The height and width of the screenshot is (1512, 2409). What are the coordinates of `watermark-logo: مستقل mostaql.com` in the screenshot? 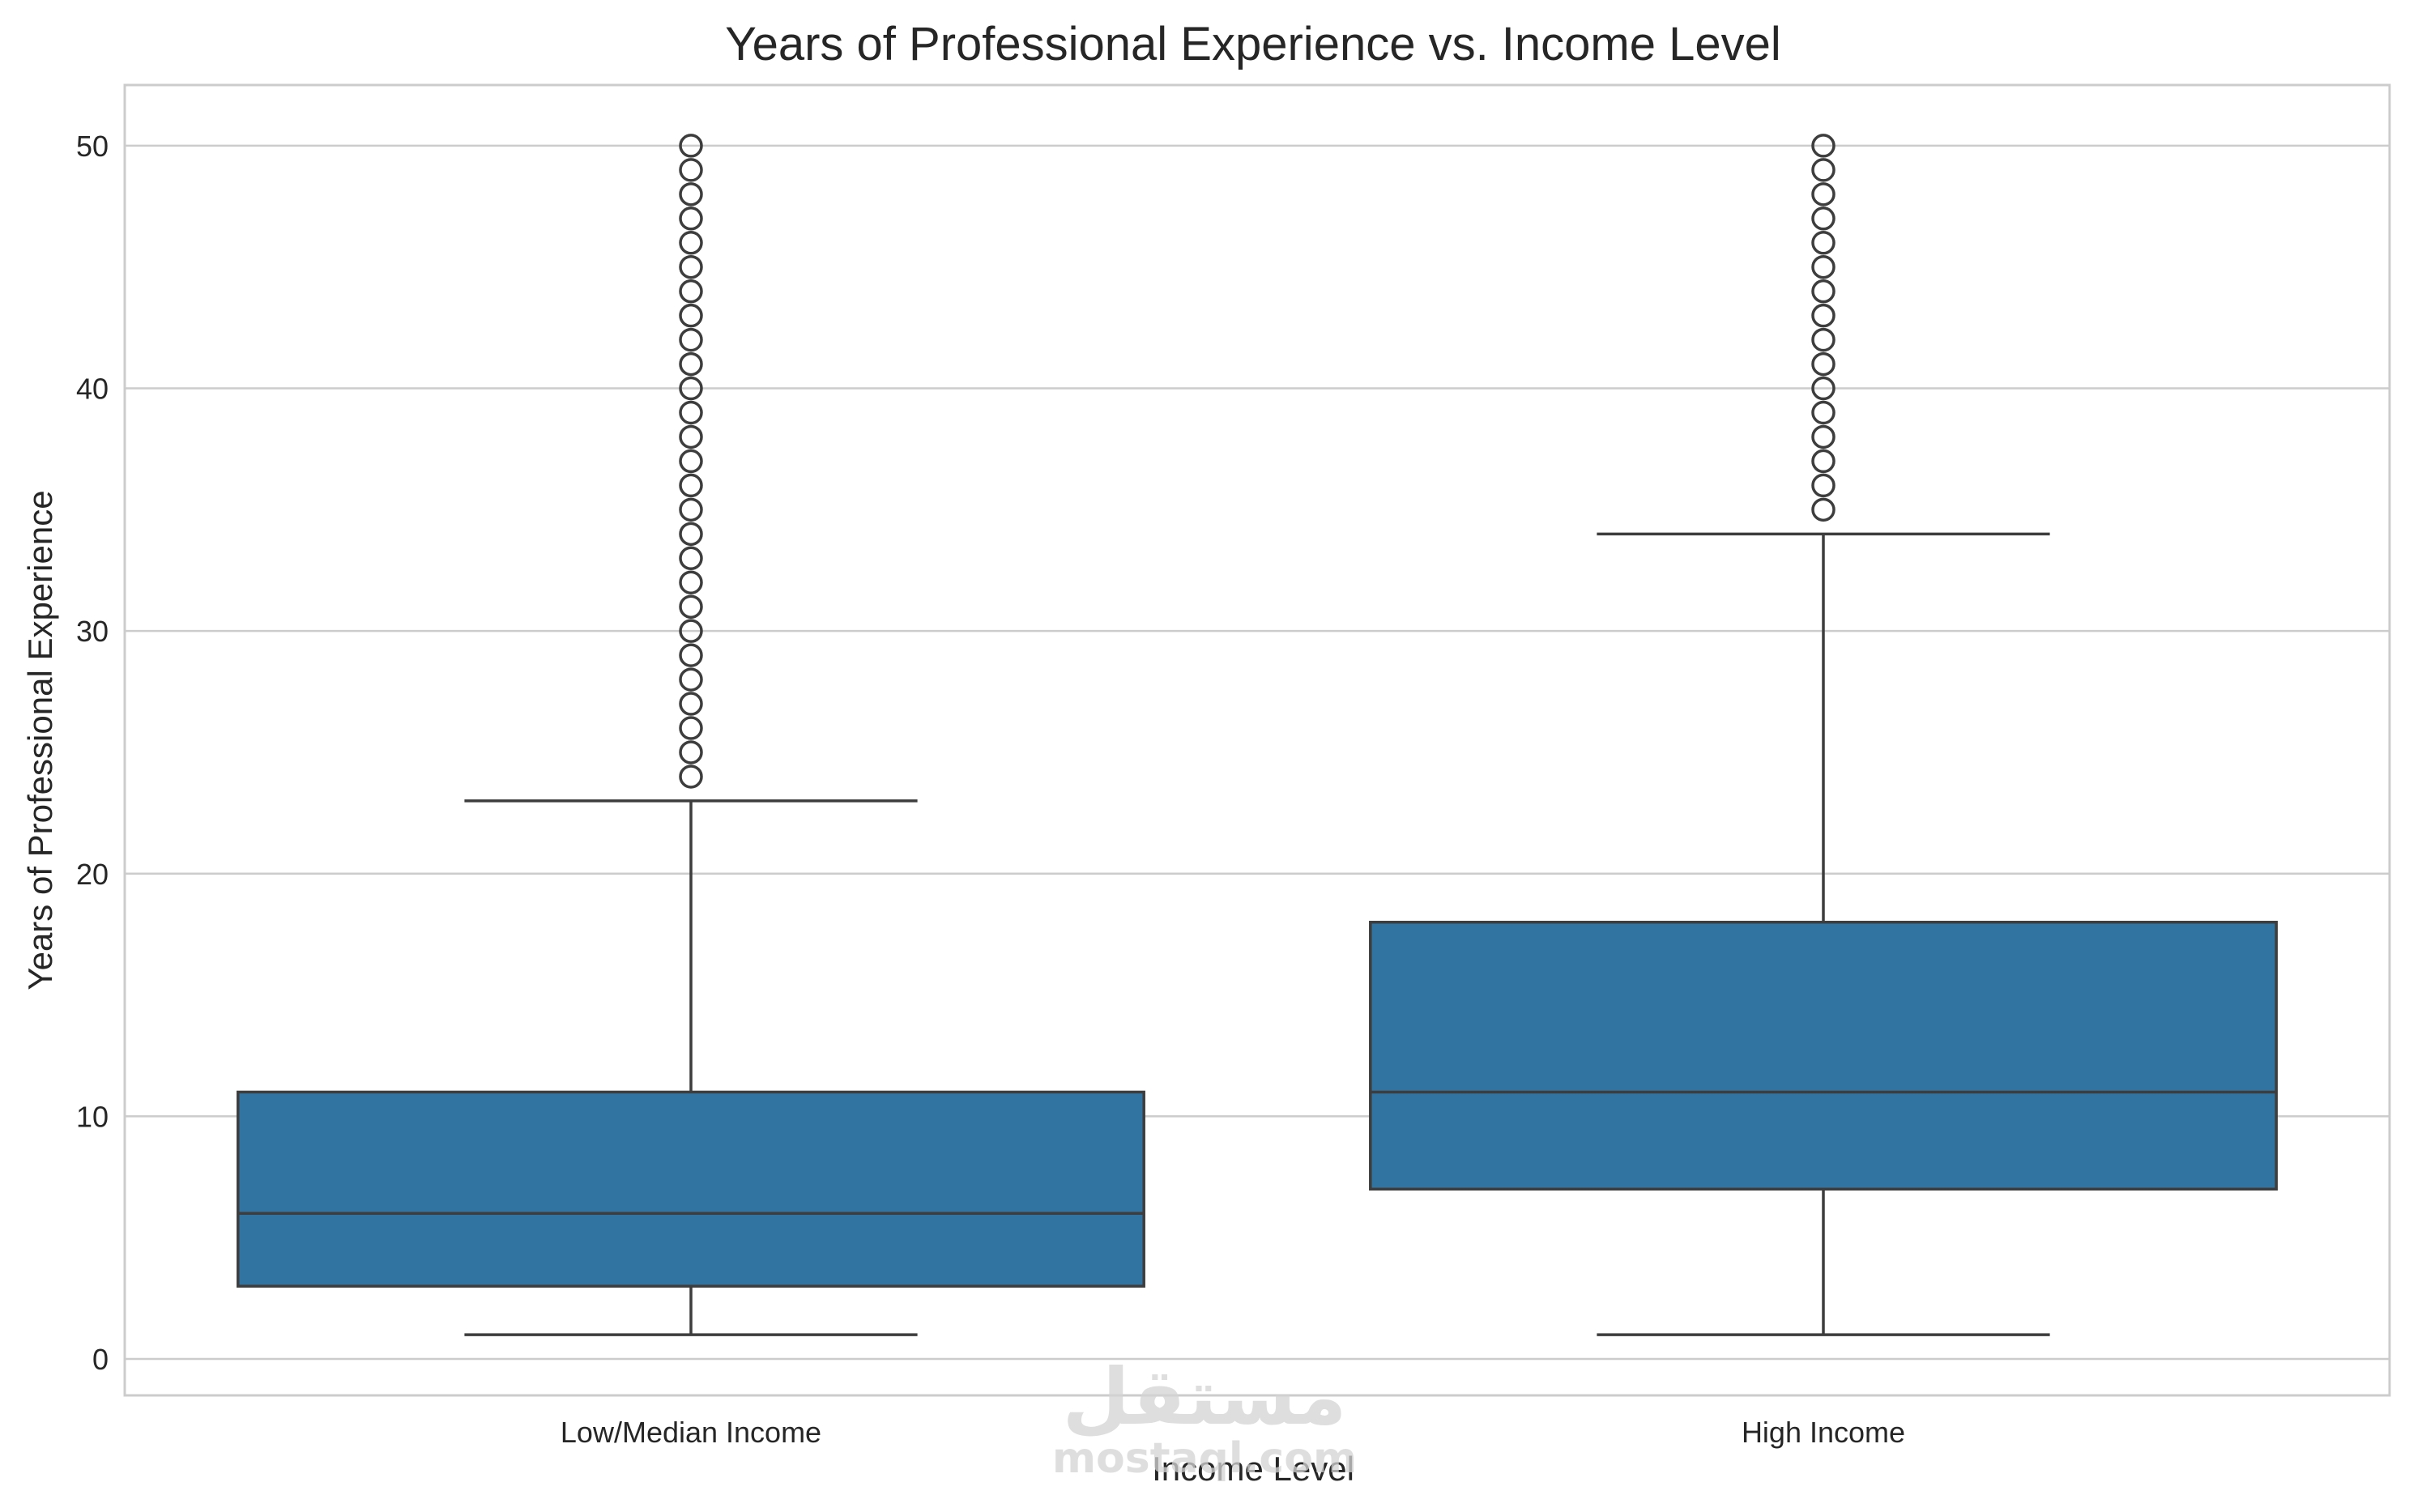 It's located at (1204, 1417).